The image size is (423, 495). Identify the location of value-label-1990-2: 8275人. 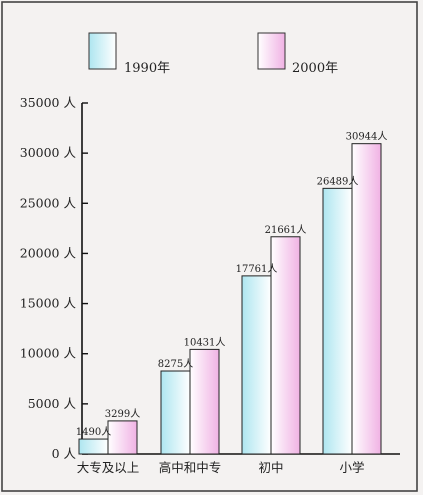
(175, 364).